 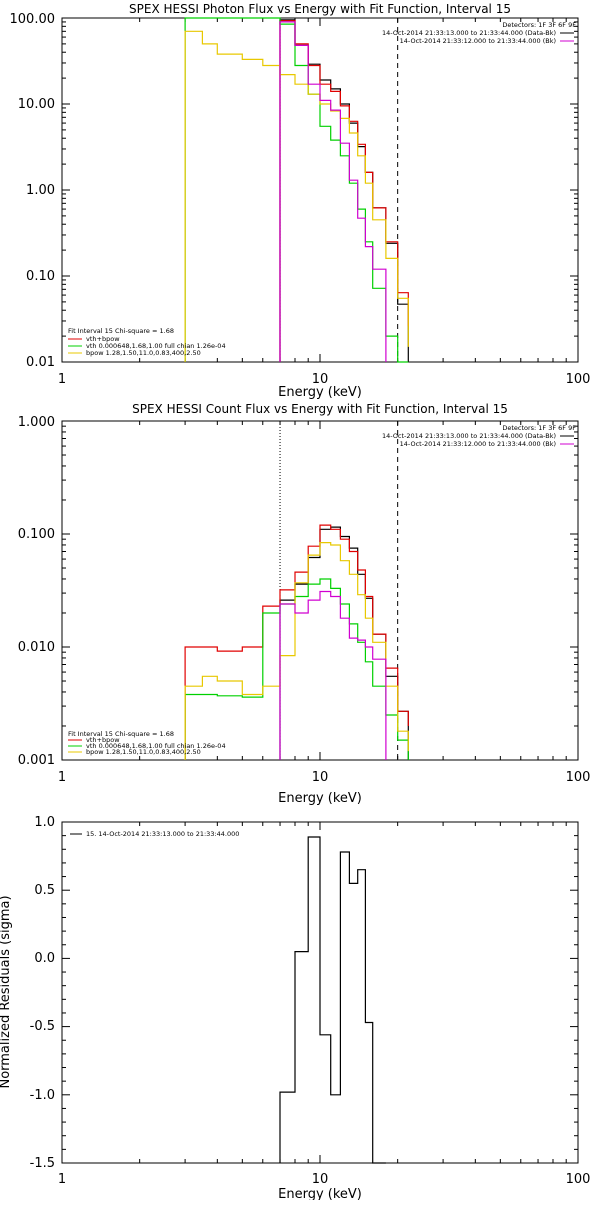 I want to click on photon-flux-series, so click(x=296, y=190).